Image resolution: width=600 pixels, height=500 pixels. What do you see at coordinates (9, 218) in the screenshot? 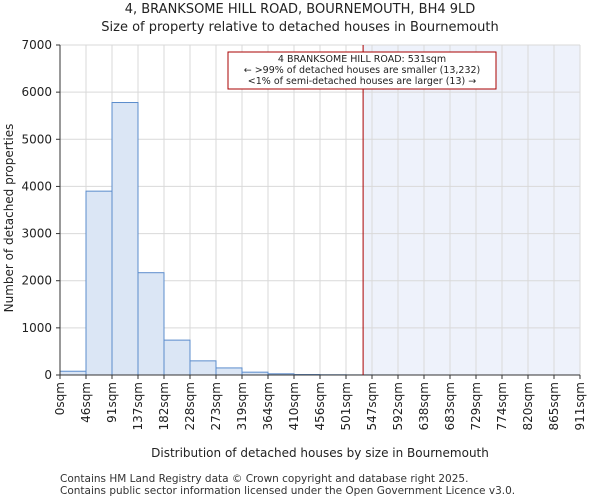
I see `y-axis-label: Number of detached properties` at bounding box center [9, 218].